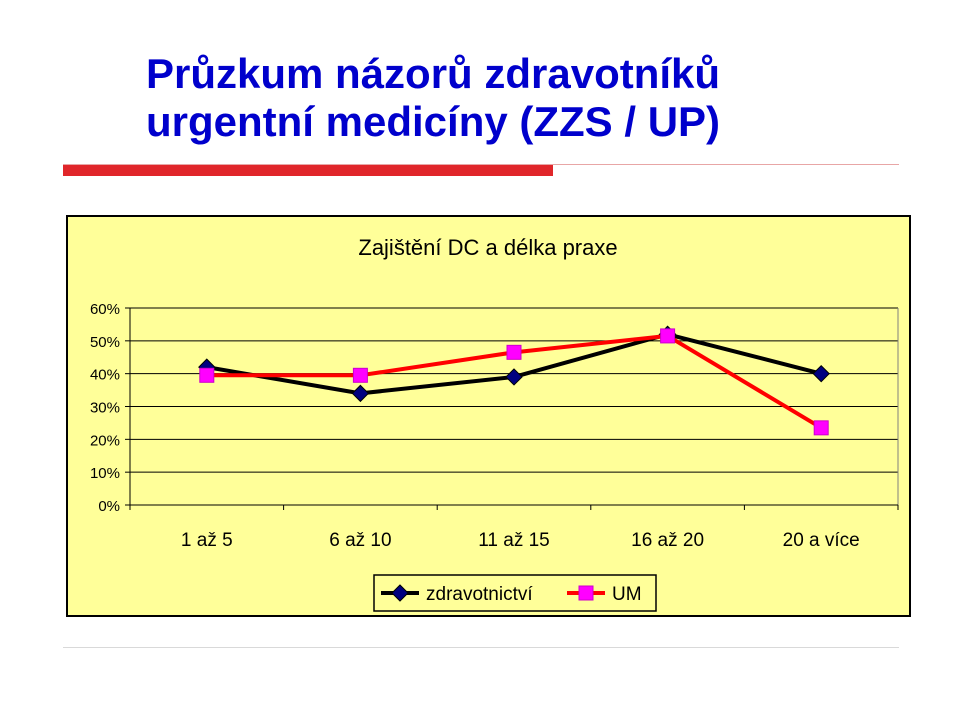  I want to click on legend: zdravotnictví UM, so click(515, 593).